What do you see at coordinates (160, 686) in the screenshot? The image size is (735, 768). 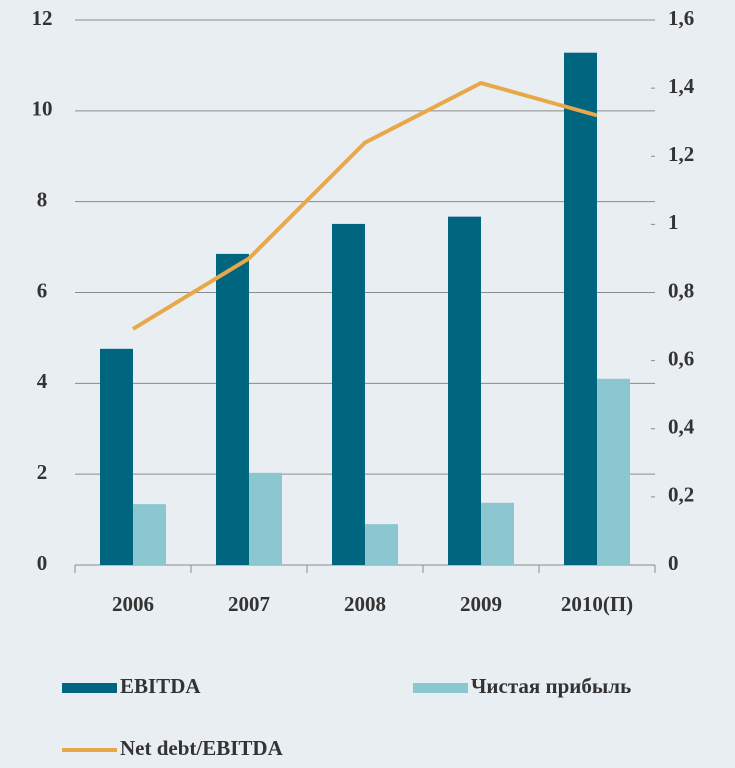 I see `legend-label: EBITDA` at bounding box center [160, 686].